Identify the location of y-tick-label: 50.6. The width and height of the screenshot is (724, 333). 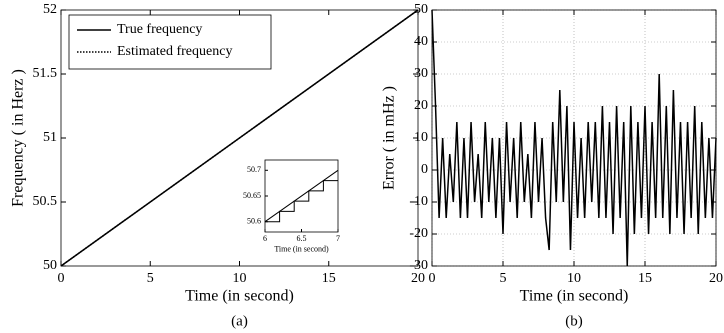
(254, 221).